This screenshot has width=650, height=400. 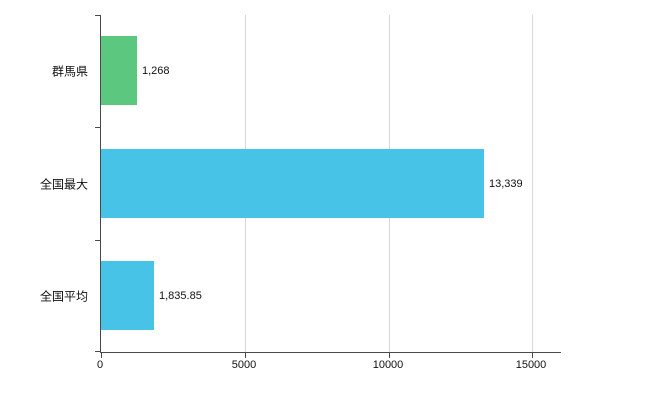 What do you see at coordinates (69, 71) in the screenshot?
I see `category-label: 群馬県` at bounding box center [69, 71].